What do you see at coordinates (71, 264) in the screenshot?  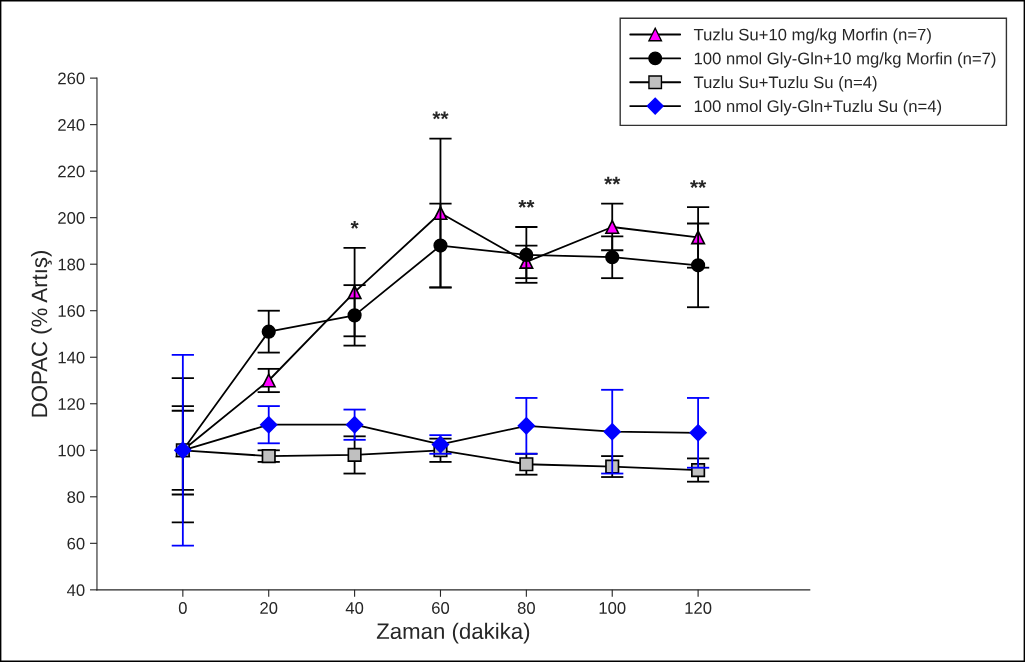 I see `y-tick-label: 180` at bounding box center [71, 264].